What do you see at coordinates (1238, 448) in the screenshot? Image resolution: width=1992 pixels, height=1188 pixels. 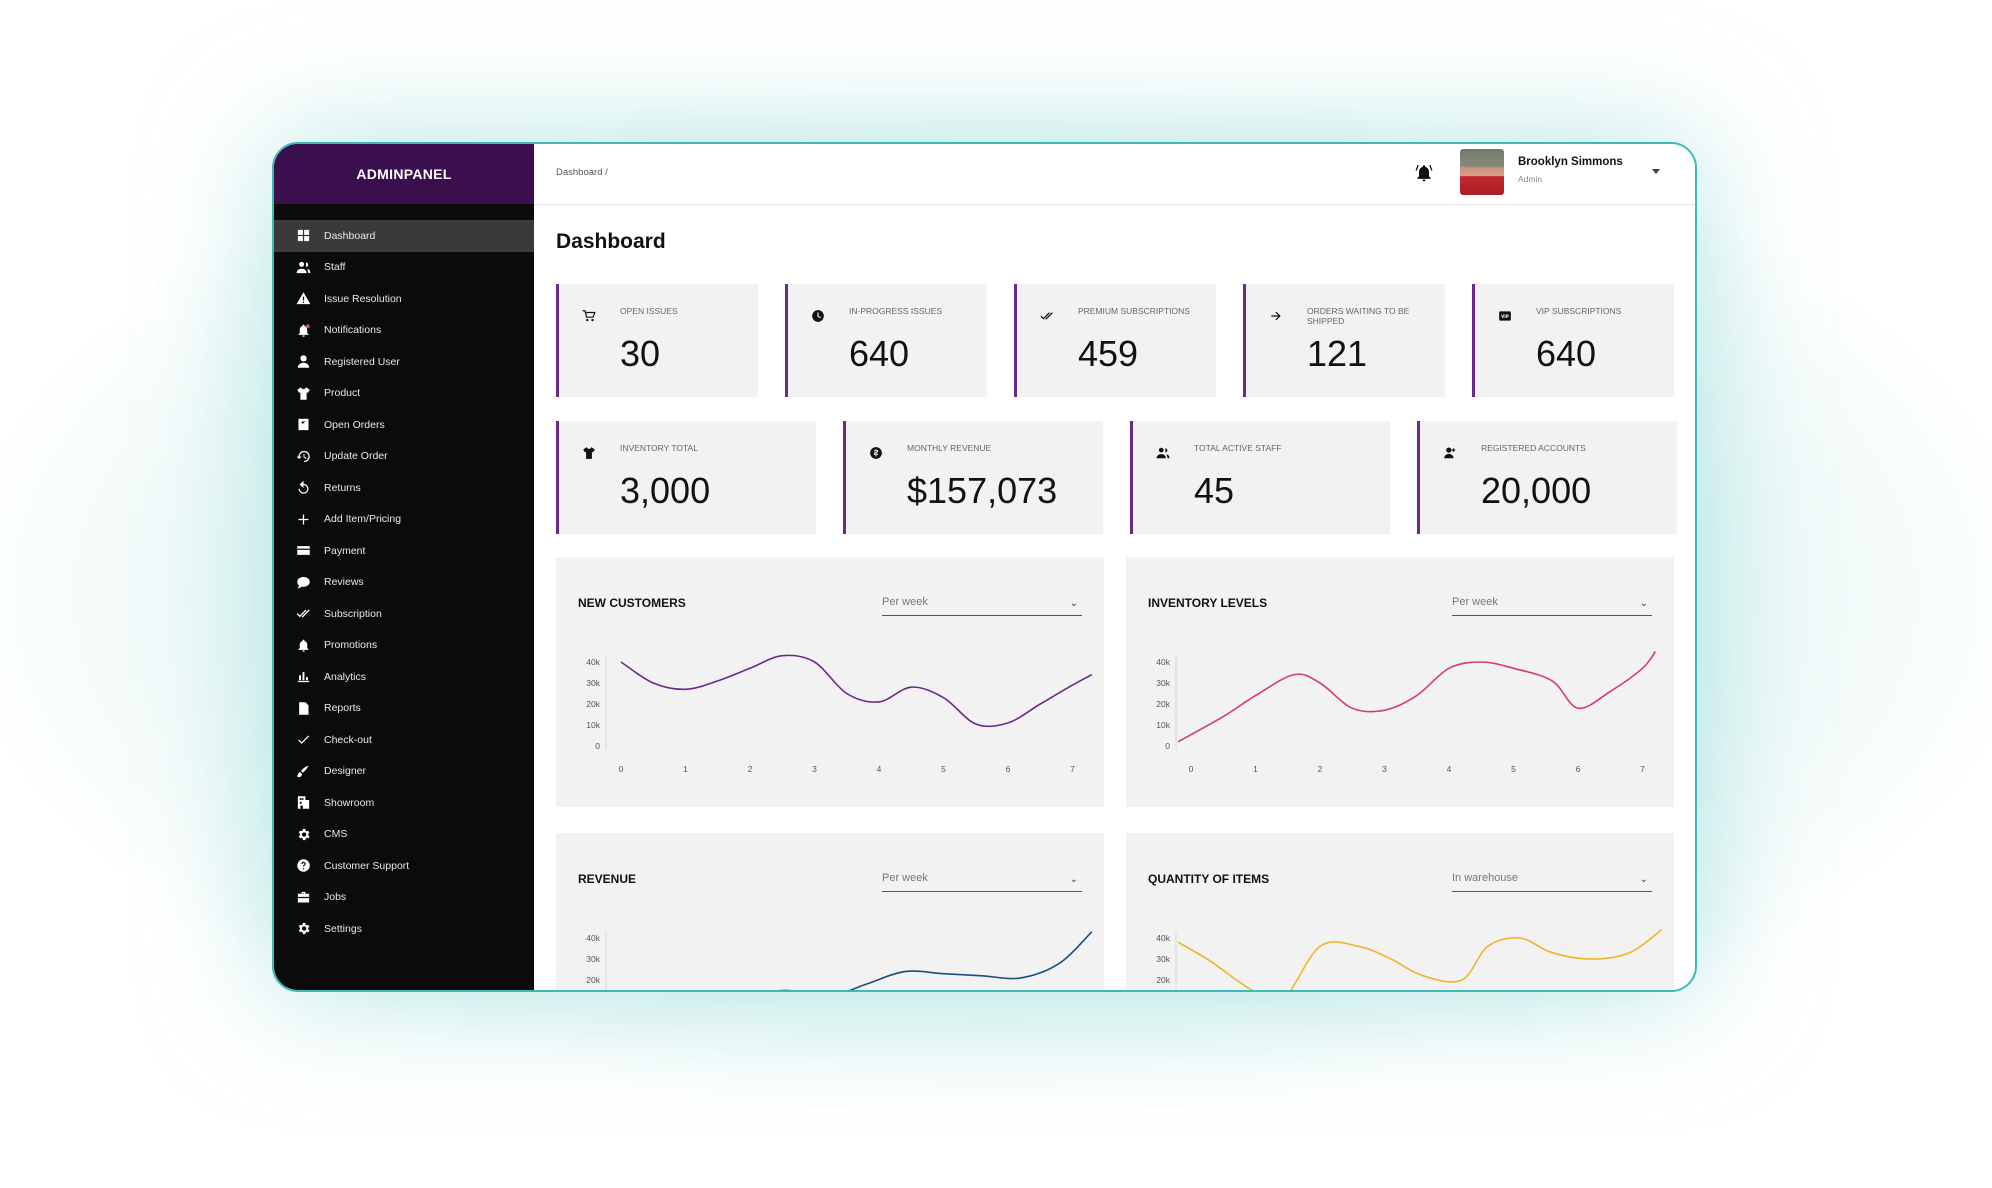 I see `stat-label: TOTAL ACTIVE STAFF` at bounding box center [1238, 448].